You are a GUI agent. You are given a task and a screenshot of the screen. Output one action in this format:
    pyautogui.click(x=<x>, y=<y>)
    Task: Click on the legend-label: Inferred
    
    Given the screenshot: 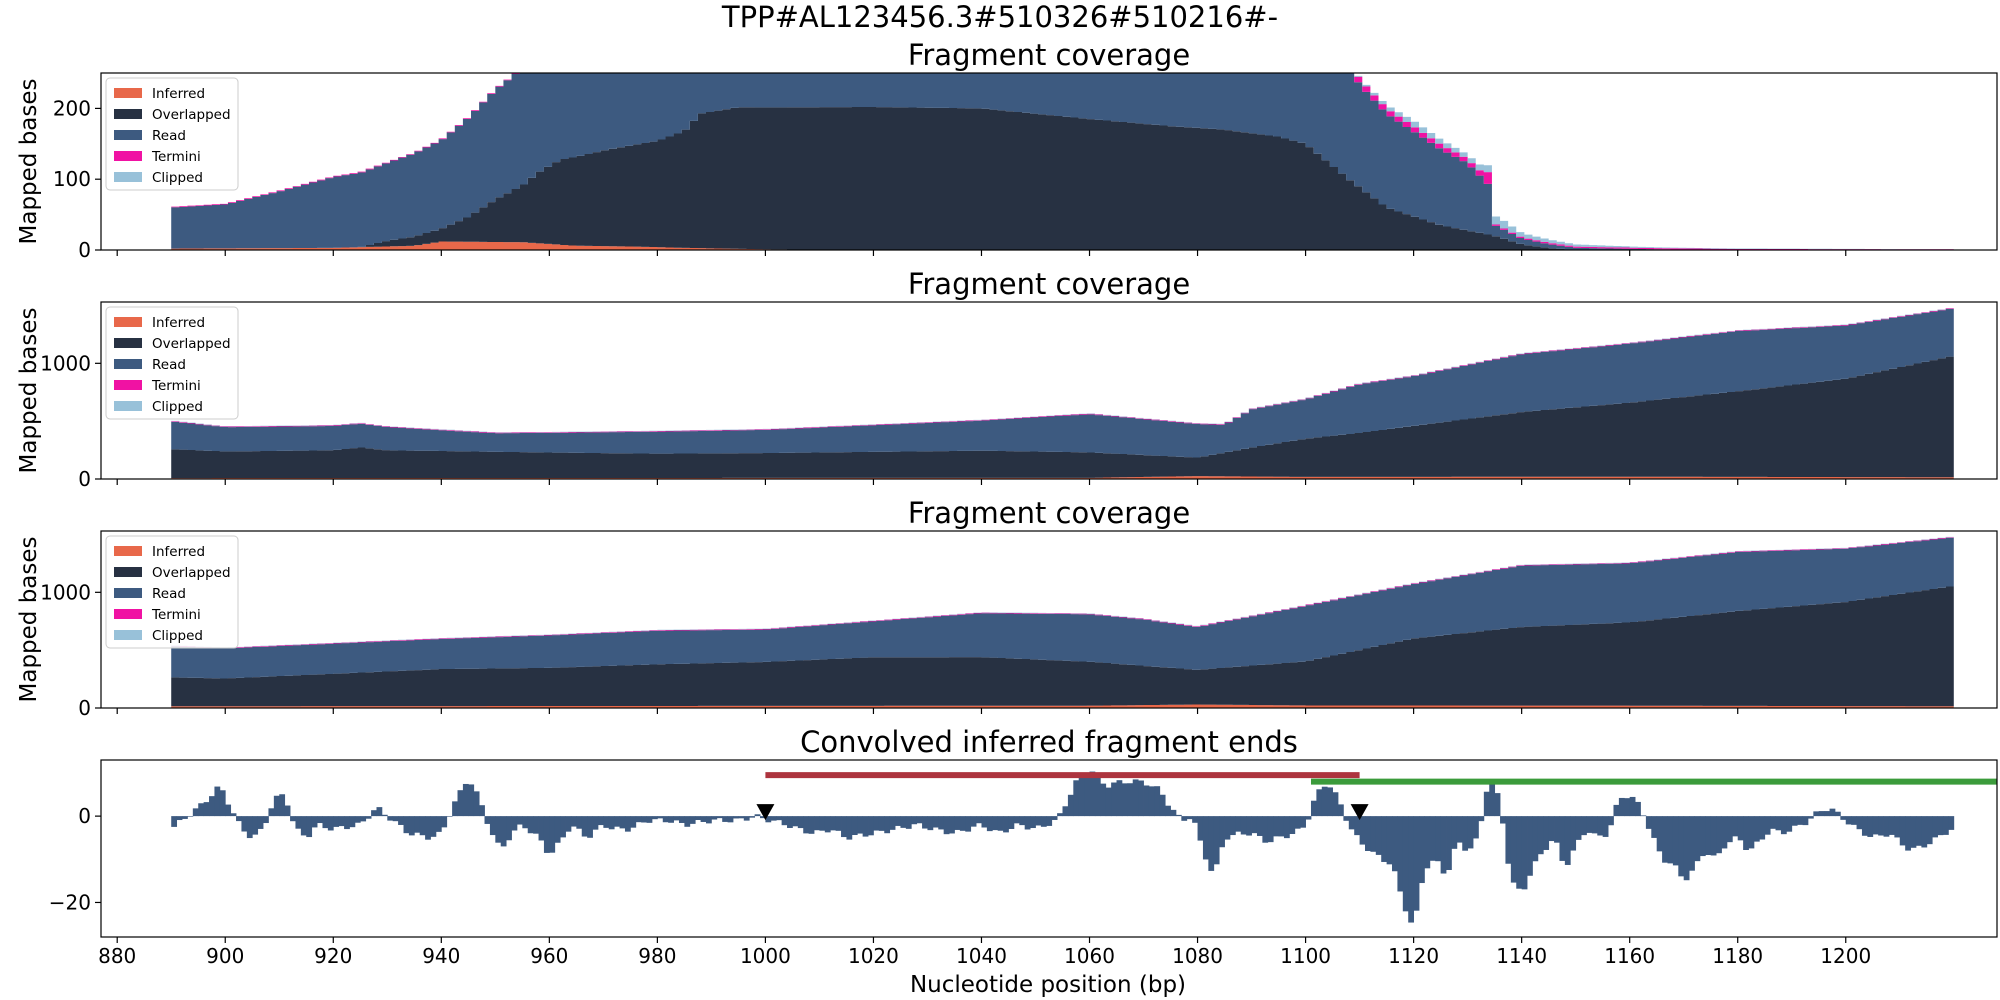 What is the action you would take?
    pyautogui.click(x=178, y=94)
    